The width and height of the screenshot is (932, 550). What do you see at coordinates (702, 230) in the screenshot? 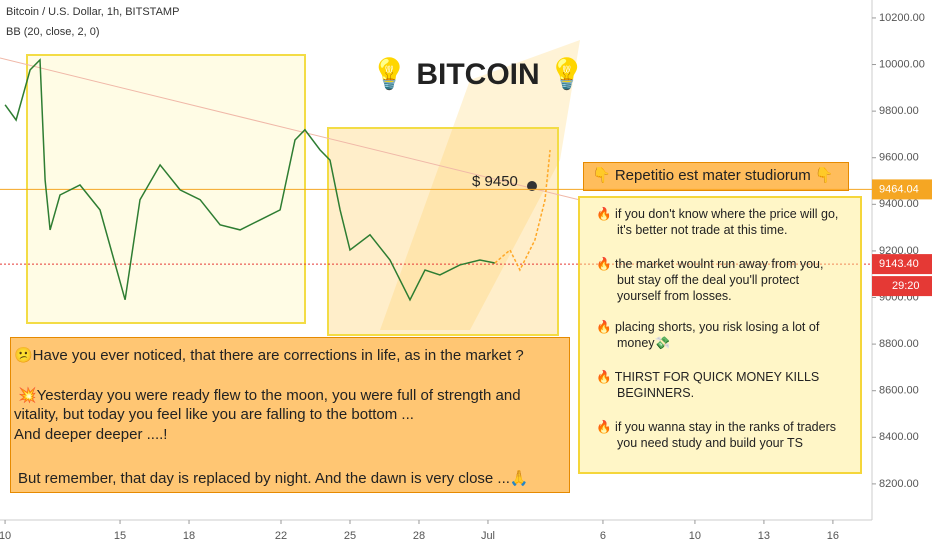
I see `note-item: it's better not trade at this time.` at bounding box center [702, 230].